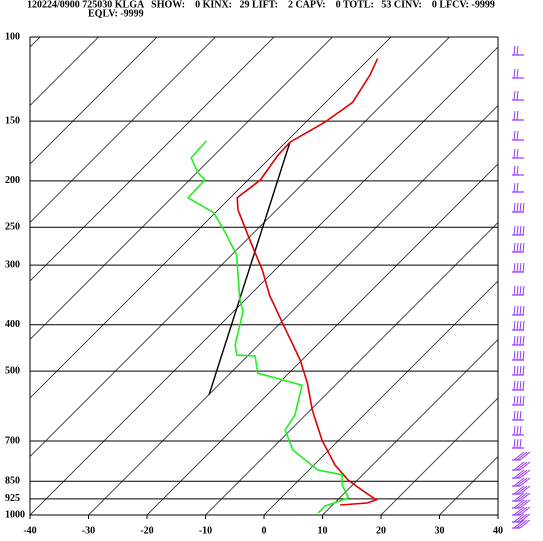  I want to click on y-tick-label: 300, so click(12, 264).